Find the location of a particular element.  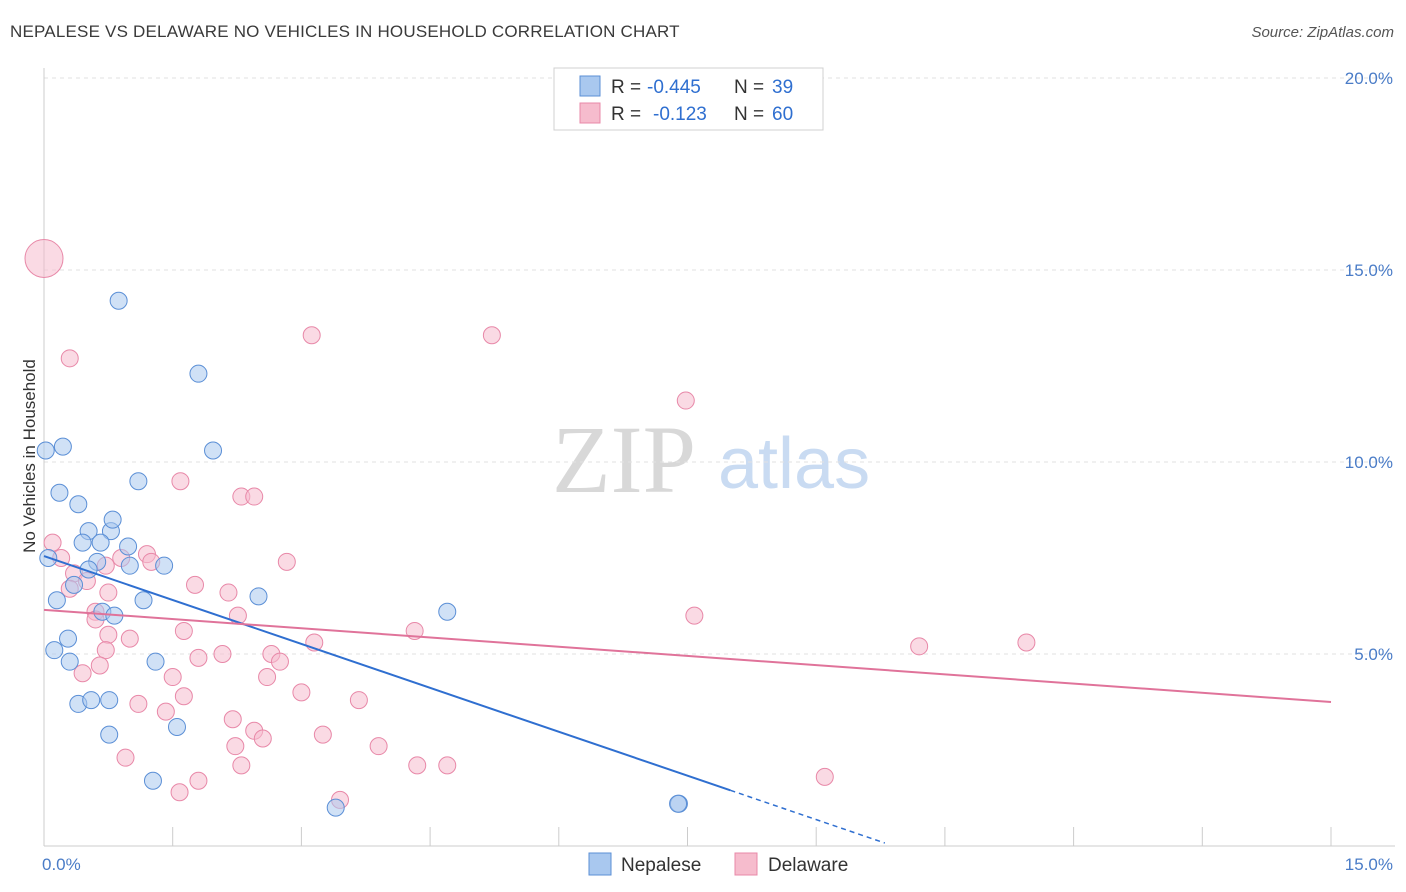

legend: Nepalese Delaware is located at coordinates (718, 864).